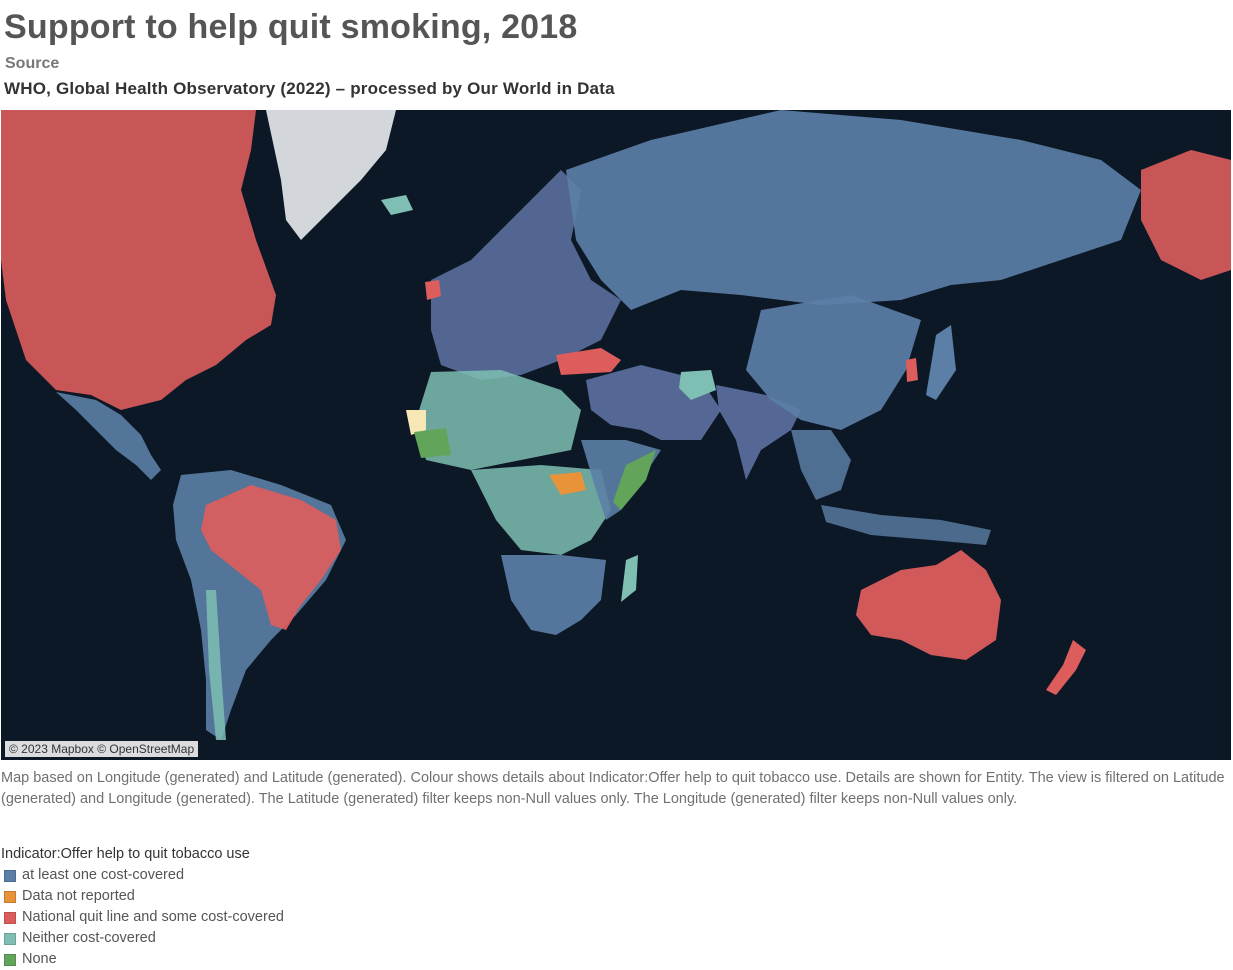 This screenshot has height=970, width=1233. What do you see at coordinates (271, 557) in the screenshot?
I see `region-brazil` at bounding box center [271, 557].